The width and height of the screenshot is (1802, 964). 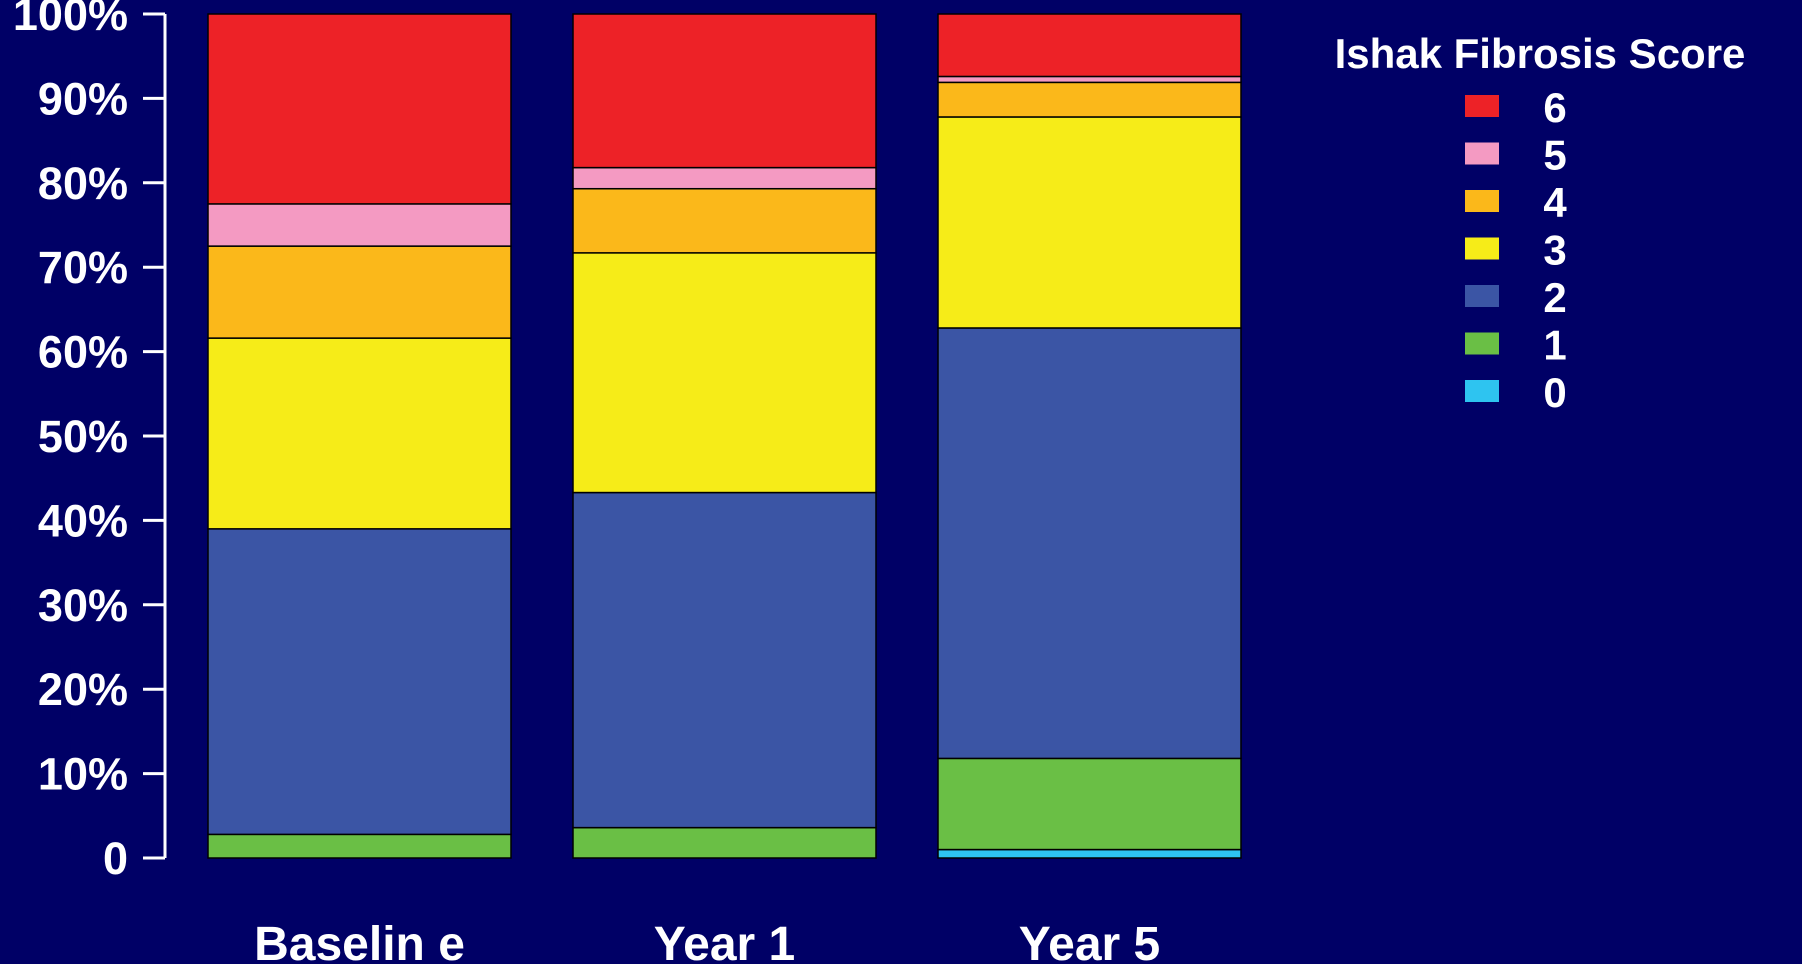 I want to click on x-category-label: Baselin e, so click(x=359, y=941).